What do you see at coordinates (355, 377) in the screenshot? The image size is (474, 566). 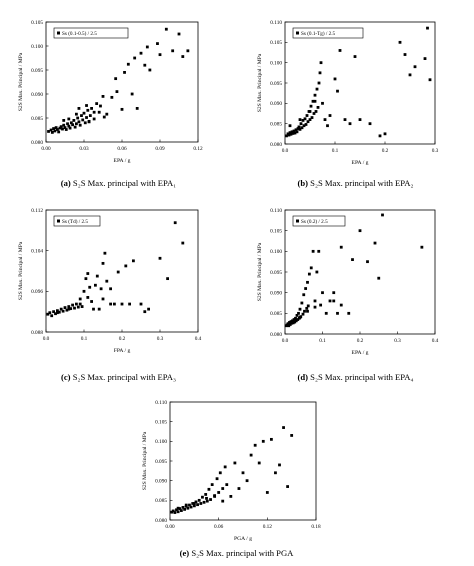 I see `caption-d: (d) S₂S Max. principal with EPA₄` at bounding box center [355, 377].